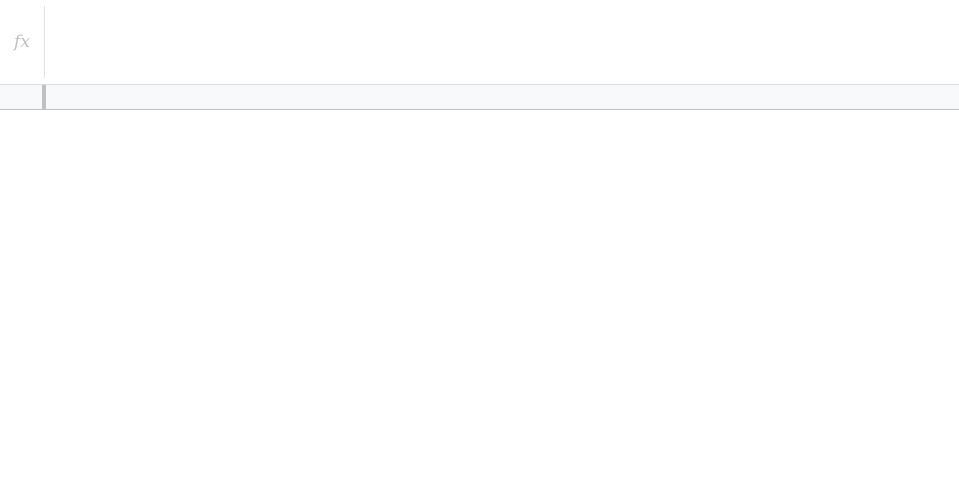 This screenshot has width=959, height=477. Describe the element at coordinates (22, 42) in the screenshot. I see `fx-icon: fx` at that location.